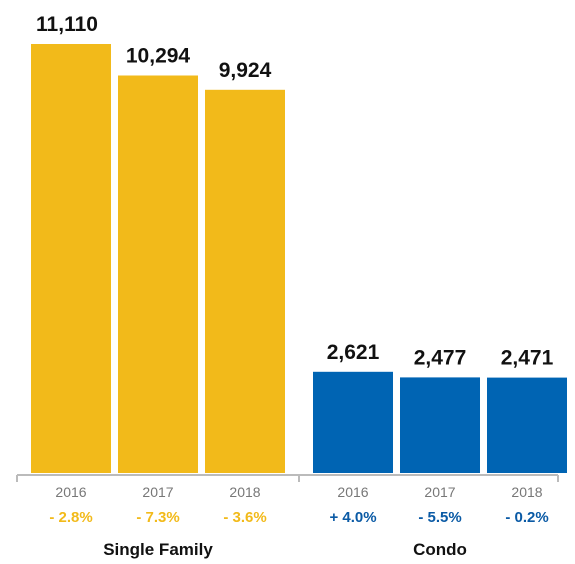  Describe the element at coordinates (71, 258) in the screenshot. I see `bar-single-family-2016` at that location.